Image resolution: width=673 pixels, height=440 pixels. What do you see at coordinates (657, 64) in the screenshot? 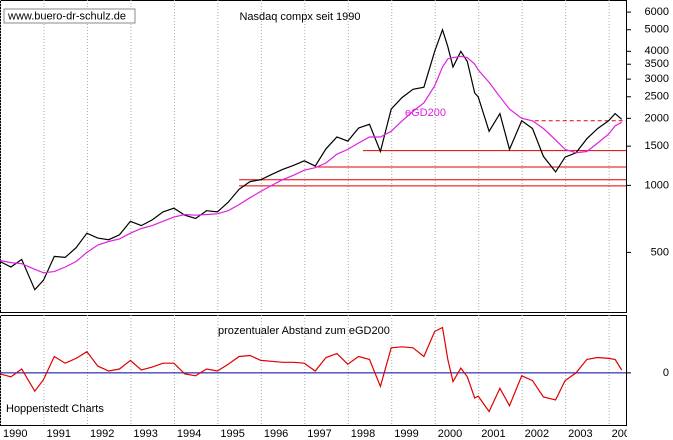
I see `y-tick-label: 3500` at bounding box center [657, 64].